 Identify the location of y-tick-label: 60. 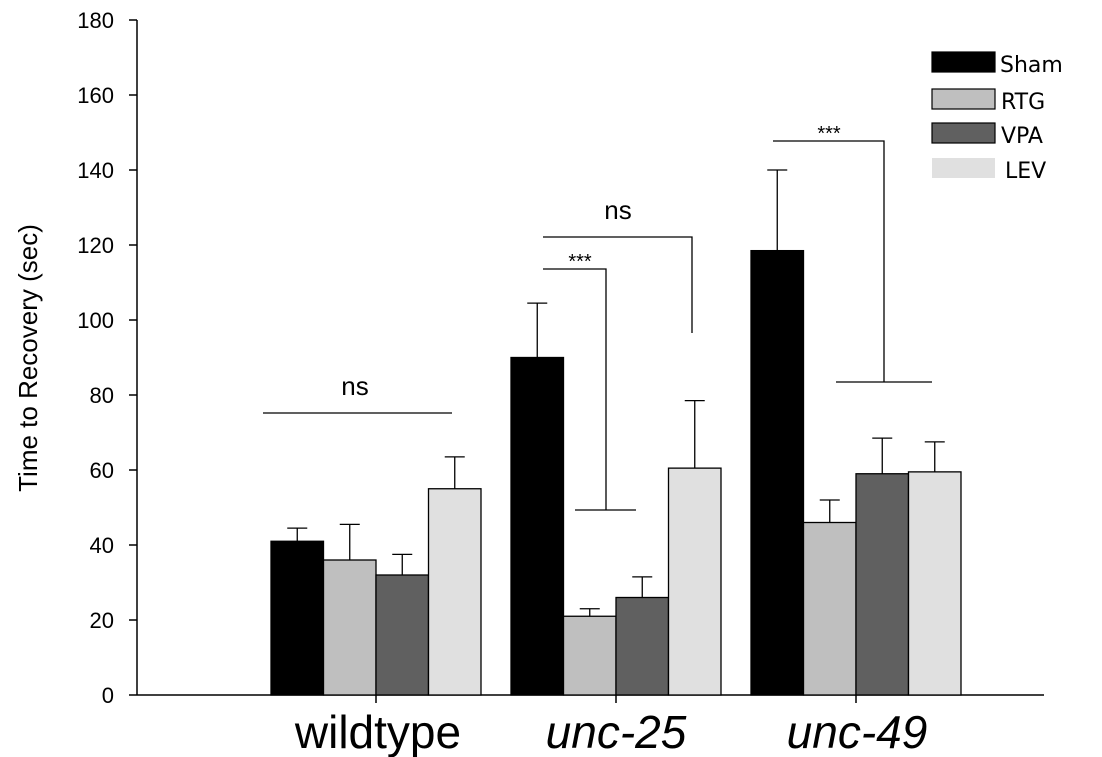
(102, 470).